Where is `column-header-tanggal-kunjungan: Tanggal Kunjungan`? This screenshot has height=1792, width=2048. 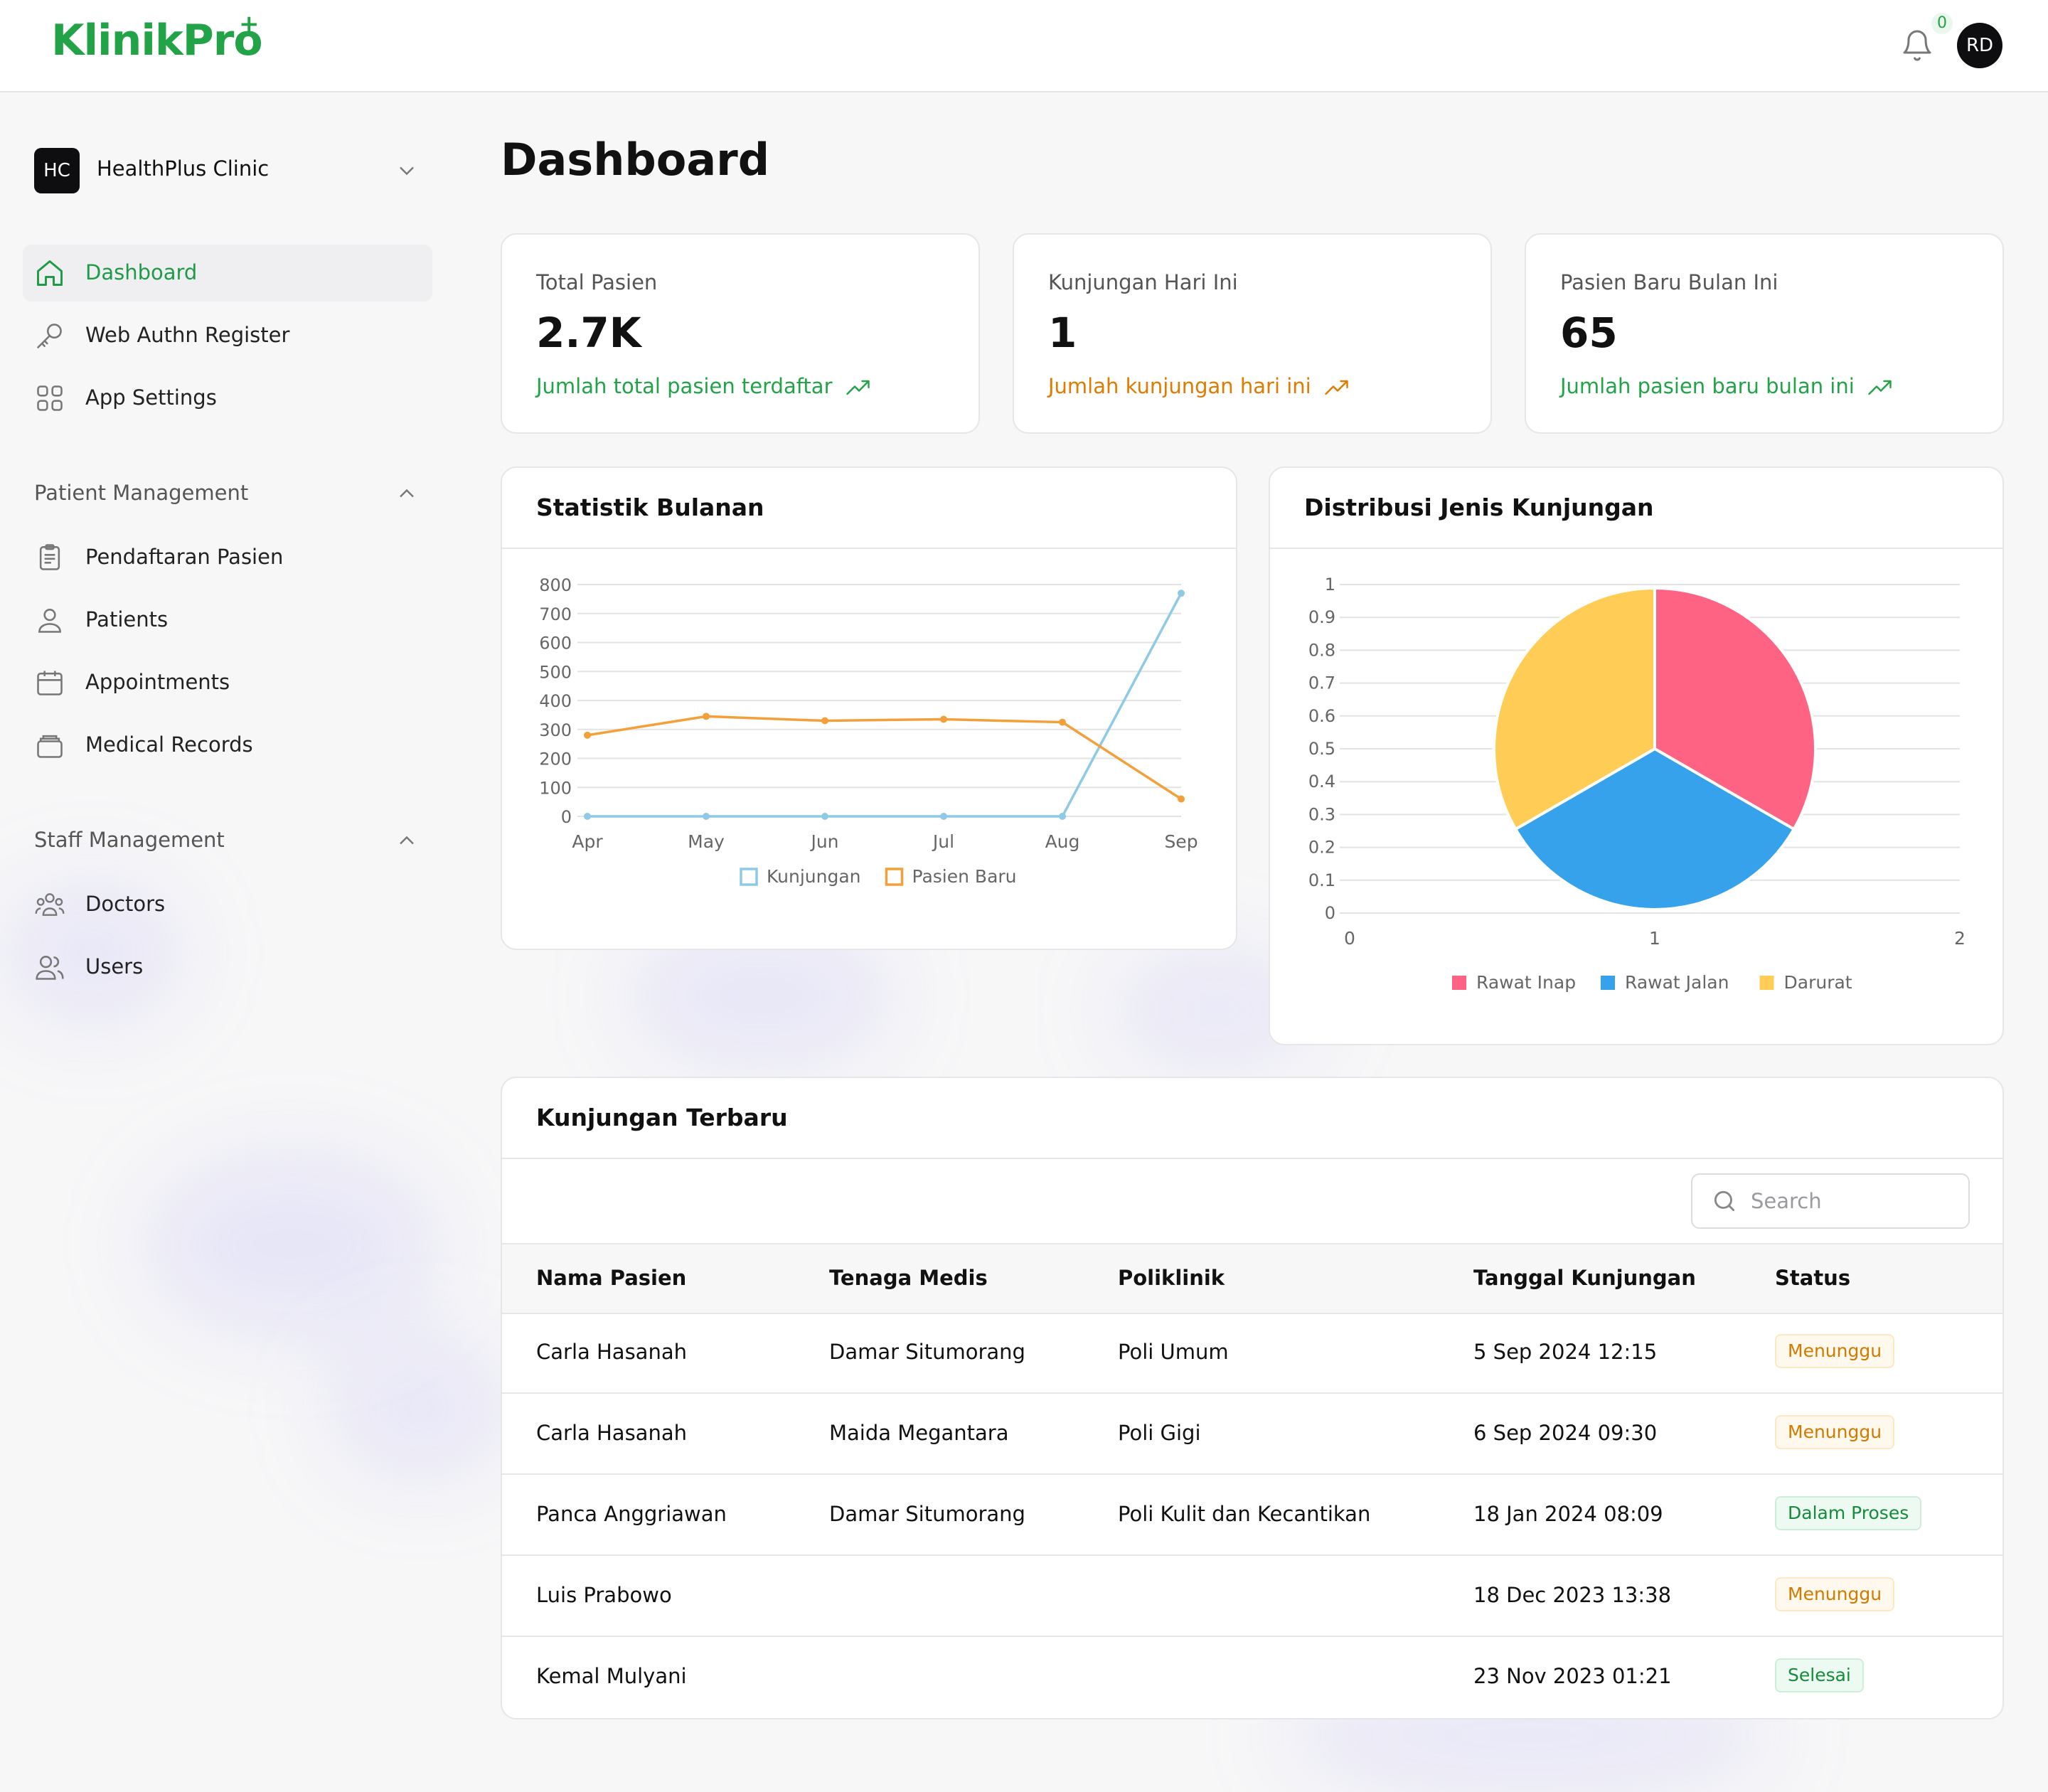 column-header-tanggal-kunjungan: Tanggal Kunjungan is located at coordinates (1584, 1278).